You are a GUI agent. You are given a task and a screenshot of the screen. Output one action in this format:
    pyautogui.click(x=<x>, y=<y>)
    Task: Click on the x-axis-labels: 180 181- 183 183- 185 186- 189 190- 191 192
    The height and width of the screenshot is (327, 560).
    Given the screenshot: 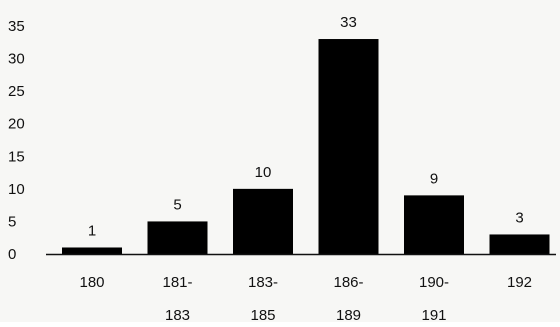 What is the action you would take?
    pyautogui.click(x=305, y=299)
    